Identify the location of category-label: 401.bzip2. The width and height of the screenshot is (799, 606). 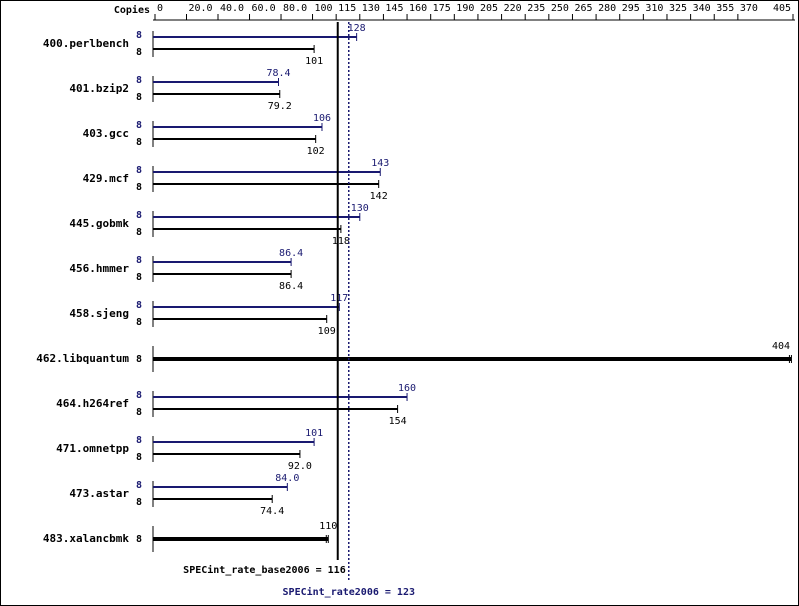
(99, 88).